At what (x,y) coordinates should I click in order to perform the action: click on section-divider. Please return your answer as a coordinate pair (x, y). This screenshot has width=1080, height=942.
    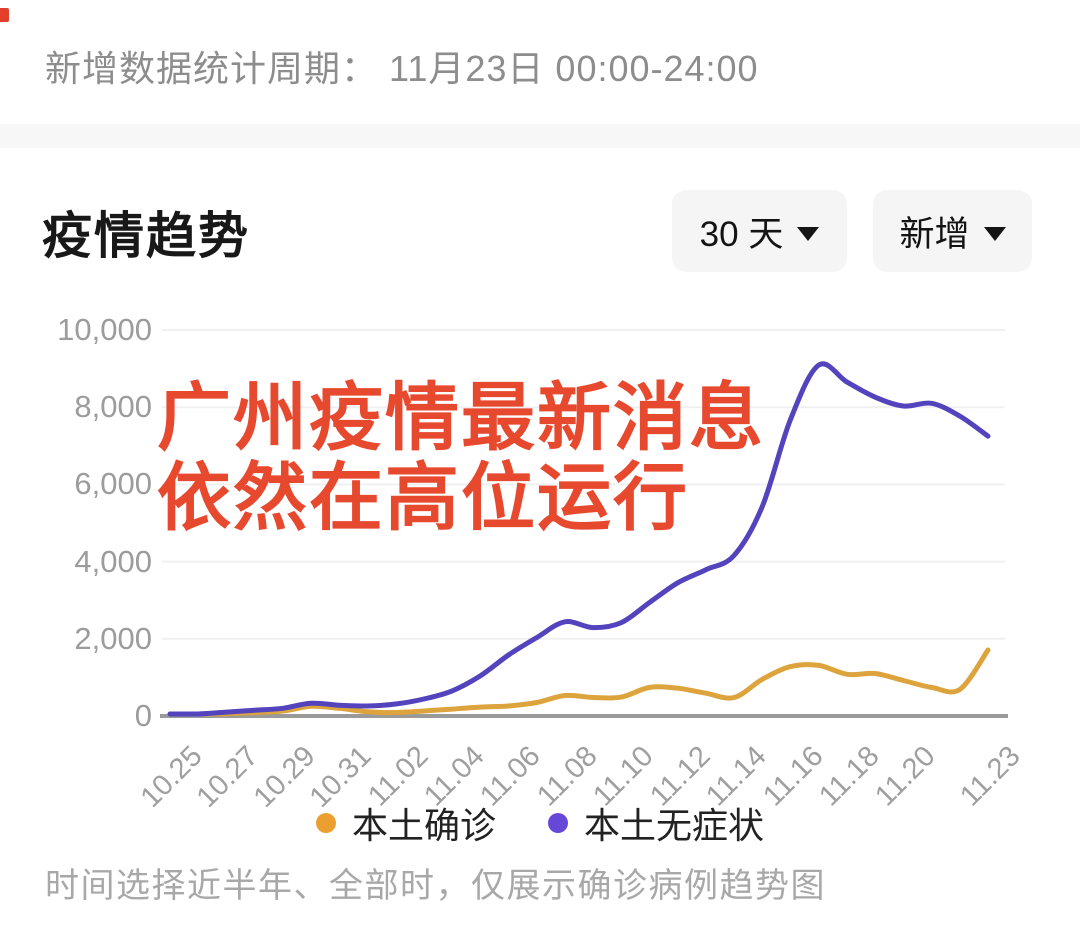
    Looking at the image, I should click on (540, 136).